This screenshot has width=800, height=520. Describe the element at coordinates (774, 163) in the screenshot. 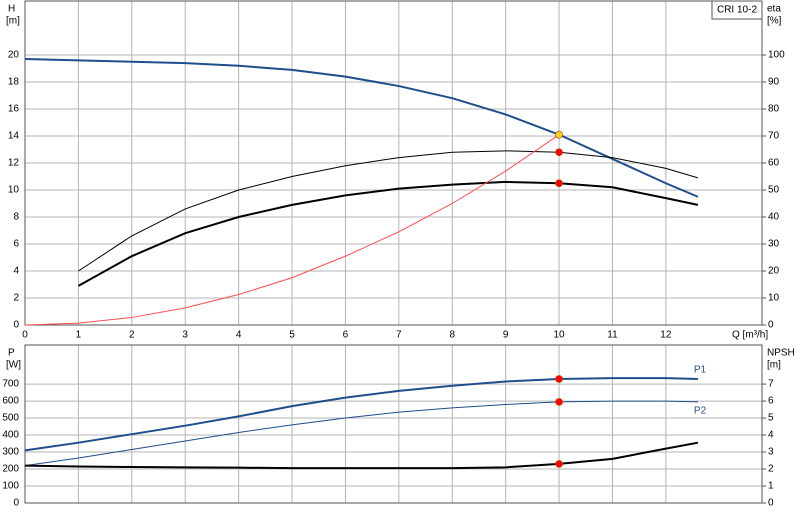

I see `y2-tick-label: 60` at that location.